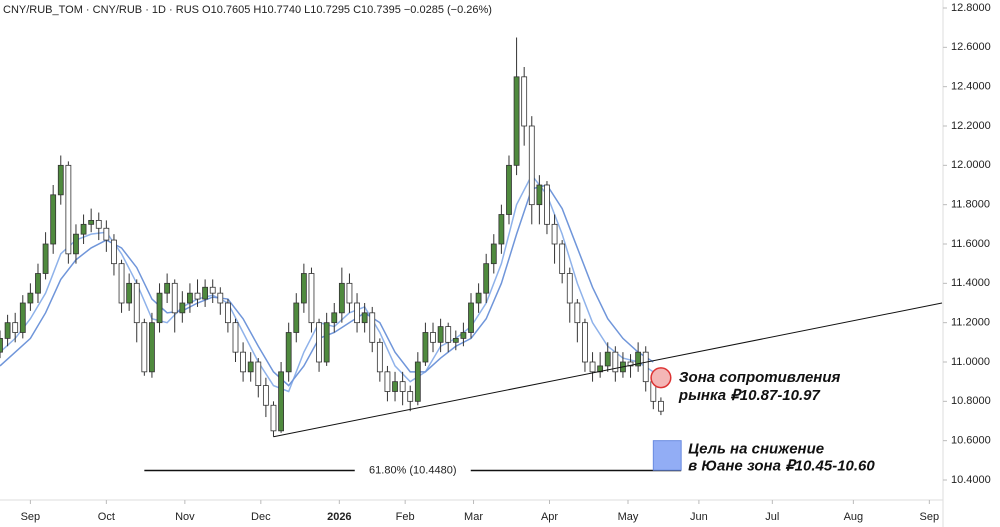  Describe the element at coordinates (971, 480) in the screenshot. I see `y-tick-label: 10.4000` at that location.